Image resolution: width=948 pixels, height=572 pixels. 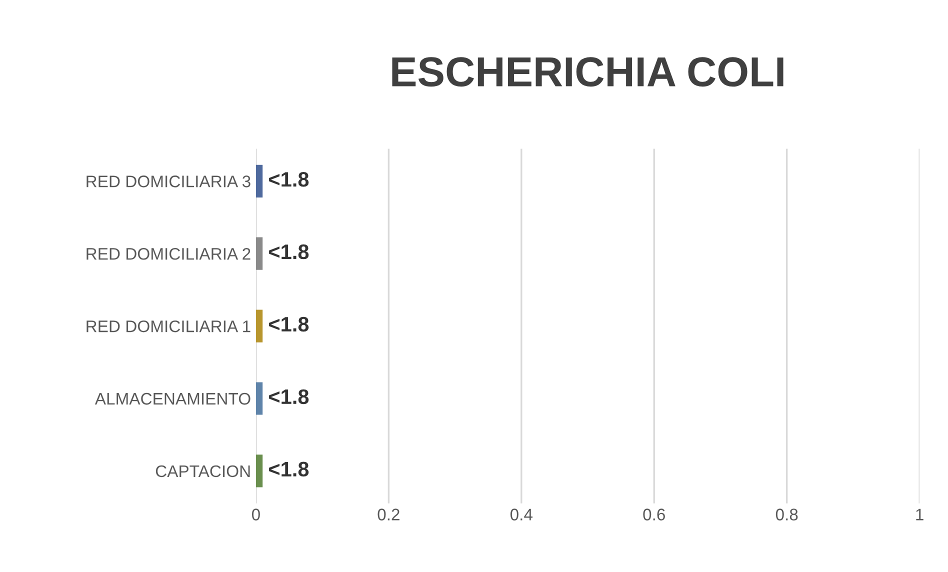 What do you see at coordinates (168, 326) in the screenshot?
I see `y-tick-label: RED DOMICILIARIA 1` at bounding box center [168, 326].